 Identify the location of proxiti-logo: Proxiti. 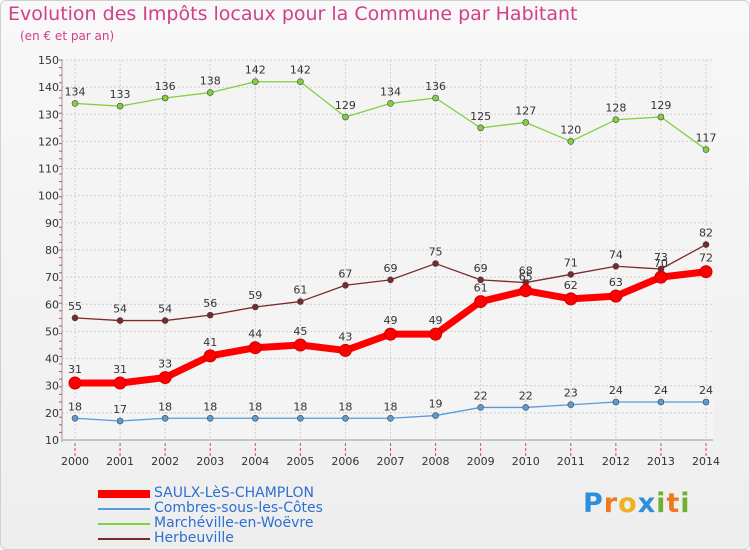
(637, 503).